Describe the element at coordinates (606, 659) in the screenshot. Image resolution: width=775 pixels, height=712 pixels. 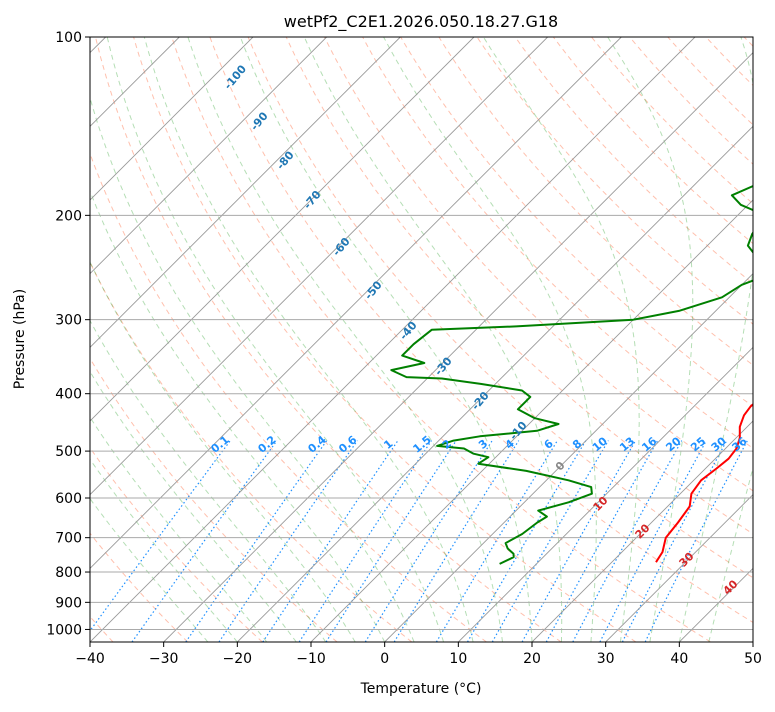
I see `x-tick-label: 30` at that location.